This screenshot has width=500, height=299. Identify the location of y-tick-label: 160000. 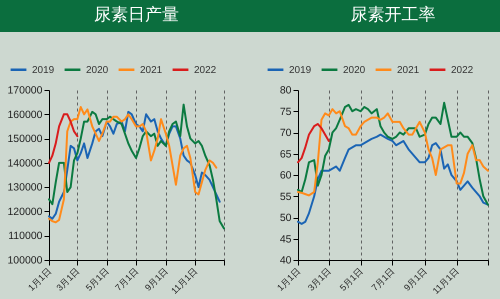
(25, 114).